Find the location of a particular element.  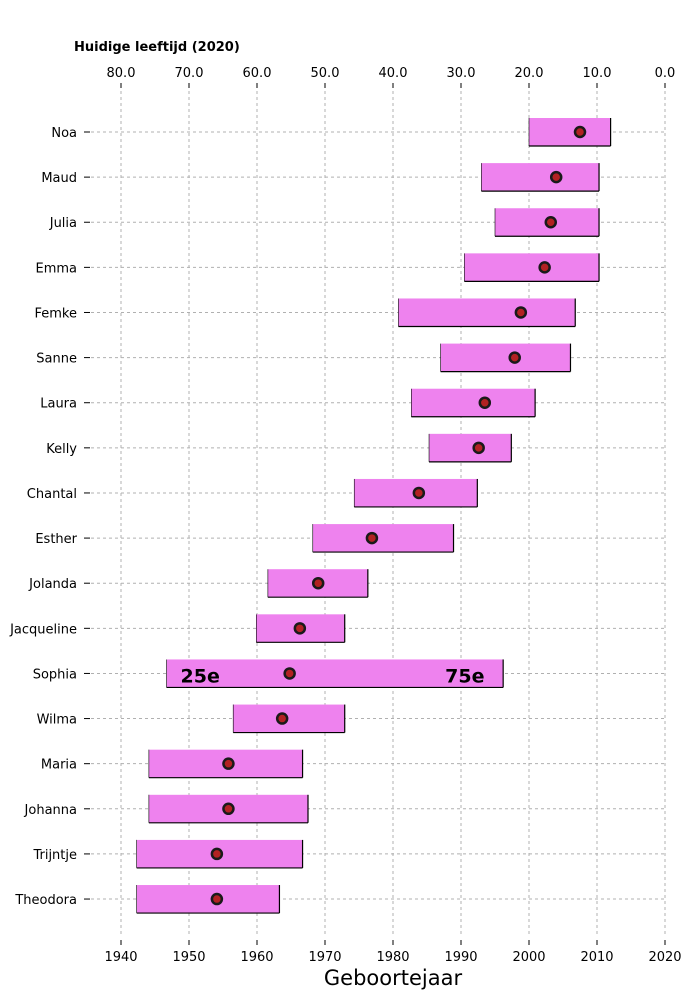

name-label: Femke is located at coordinates (56, 313).